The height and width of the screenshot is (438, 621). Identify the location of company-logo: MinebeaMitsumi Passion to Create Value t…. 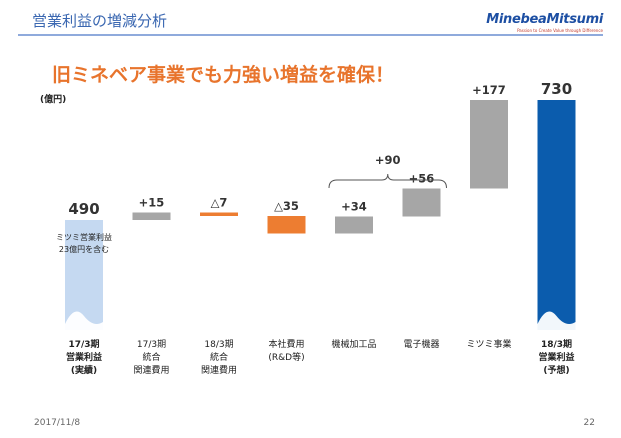
(544, 22).